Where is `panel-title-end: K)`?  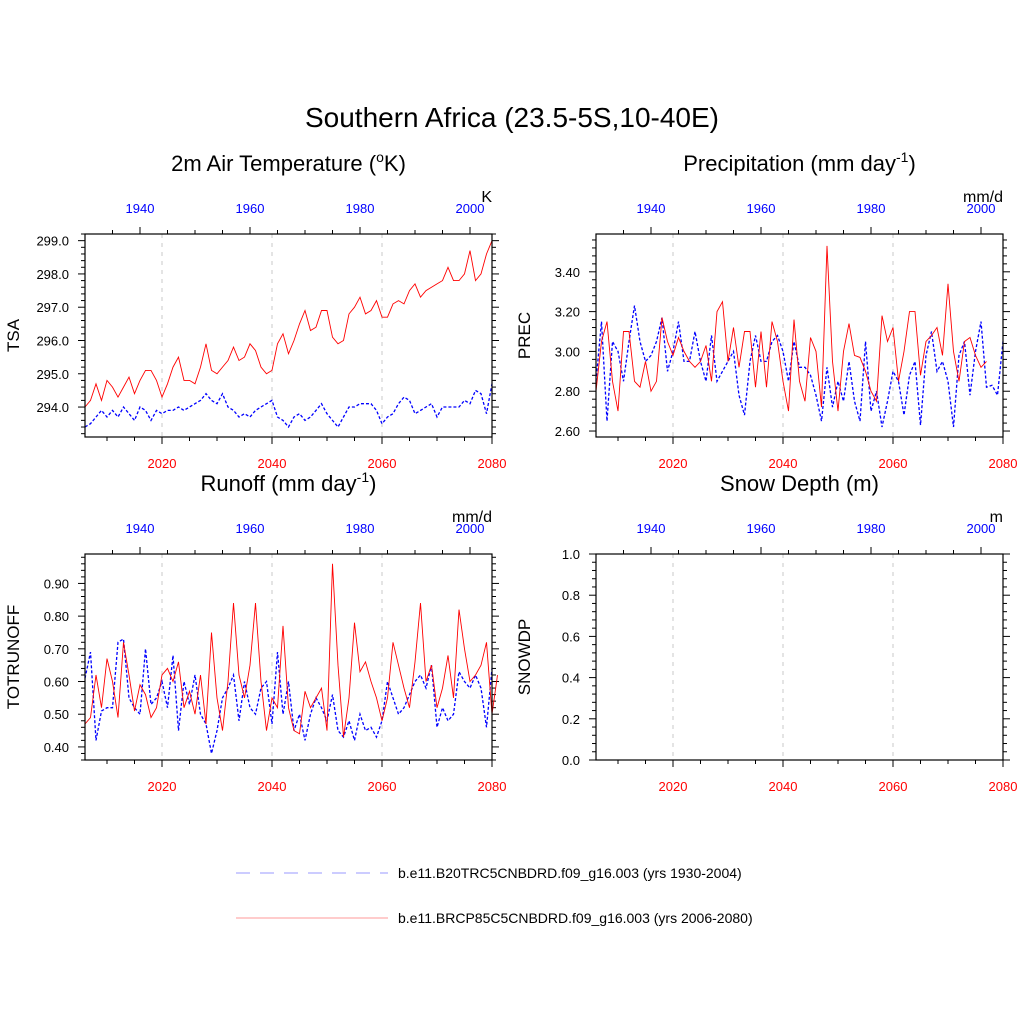
panel-title-end: K) is located at coordinates (395, 163).